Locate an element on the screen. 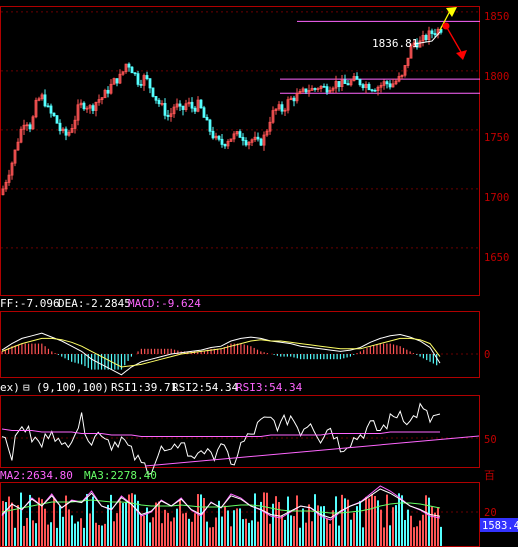 This screenshot has width=518, height=547. macd-header: FF:-7.096 DEA:-2.2845 MACD:-9.624 is located at coordinates (100, 303).